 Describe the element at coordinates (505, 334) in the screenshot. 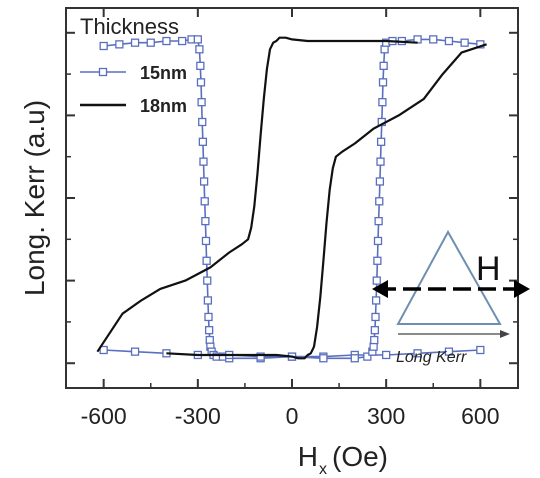

I see `inset-caption-arrow-head` at that location.